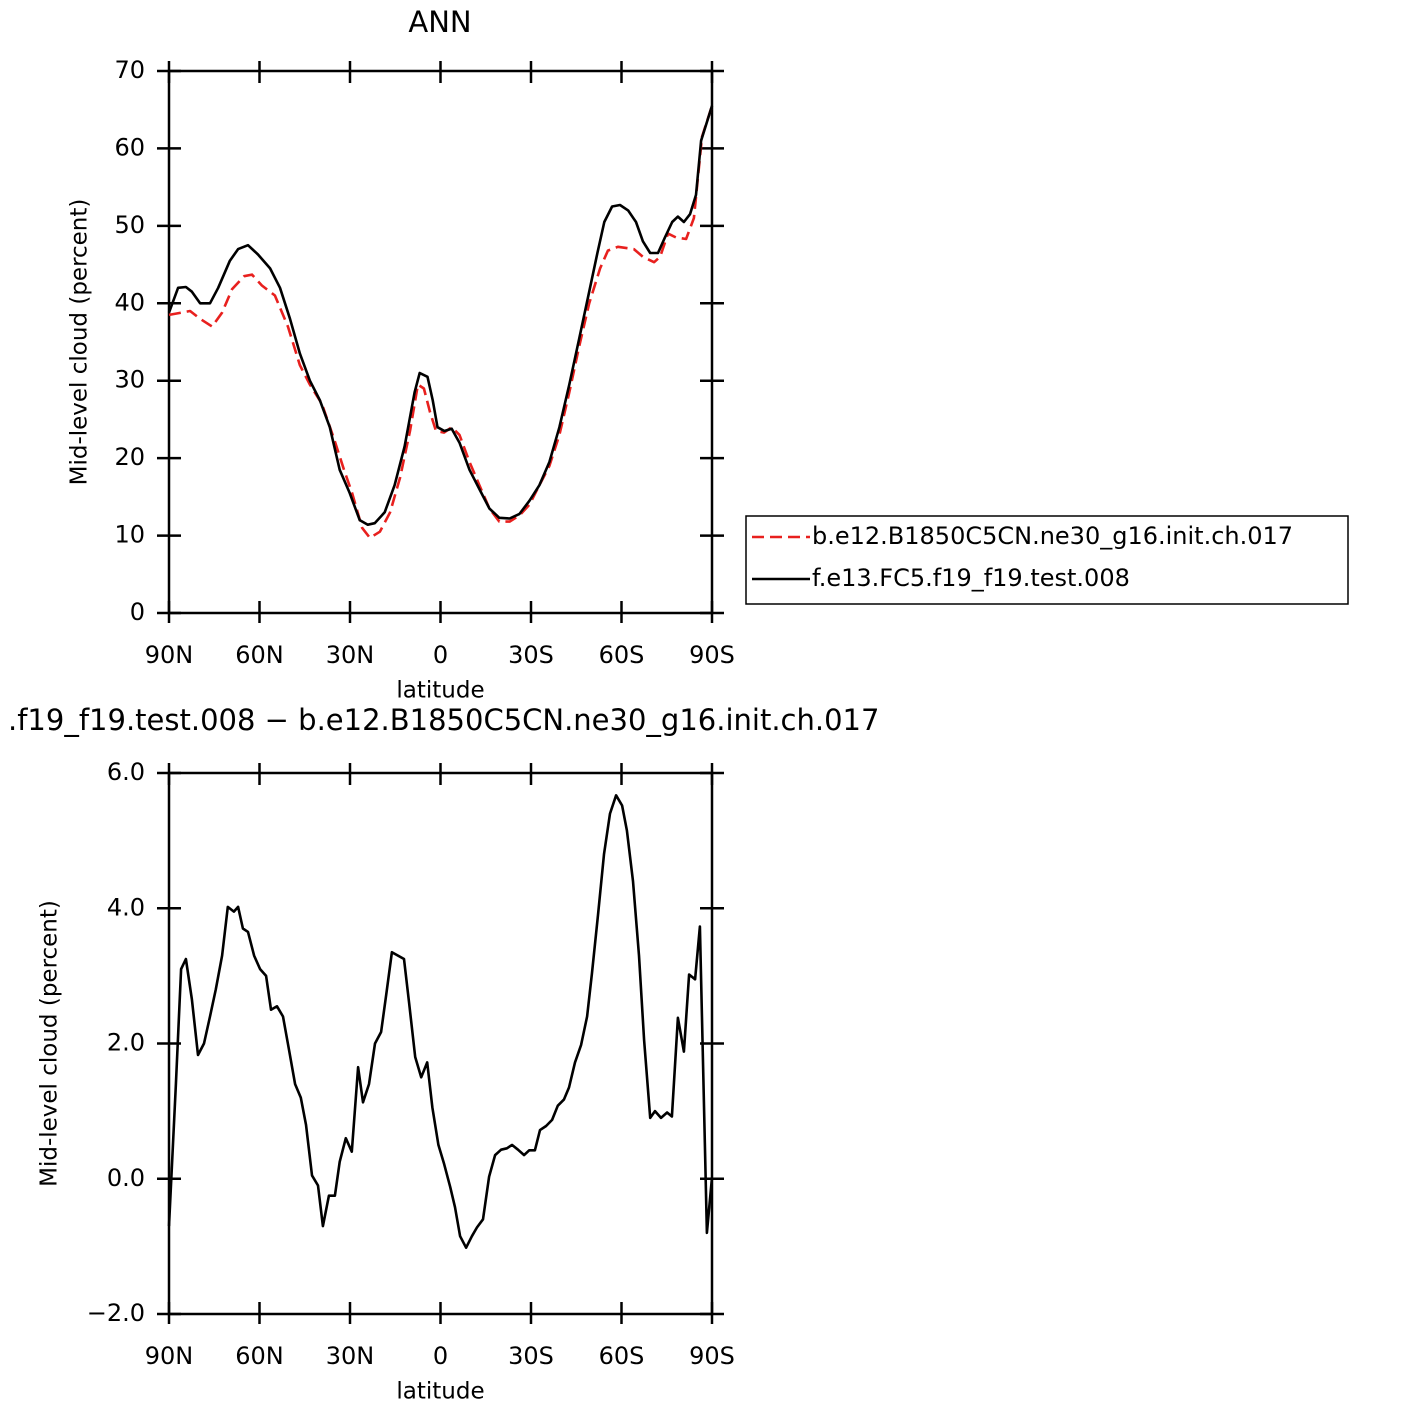 The width and height of the screenshot is (1416, 1413). Describe the element at coordinates (129, 535) in the screenshot. I see `y-tick-label: 10` at that location.